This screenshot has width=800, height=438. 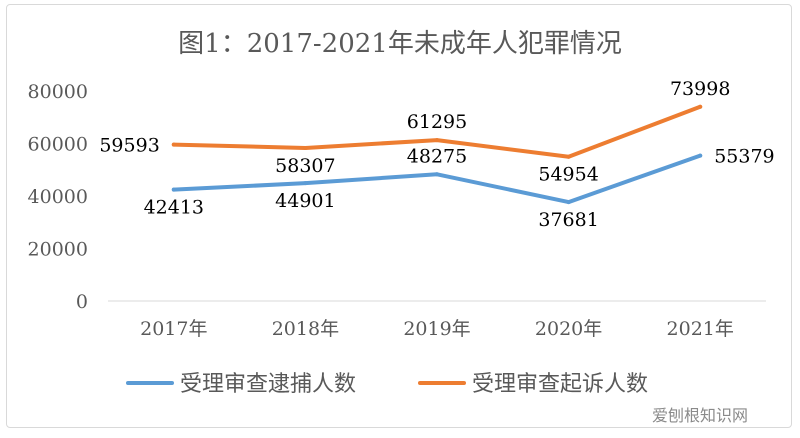 What do you see at coordinates (387, 384) in the screenshot?
I see `legend: 受理审查逮捕人数 受理审查起诉人数` at bounding box center [387, 384].